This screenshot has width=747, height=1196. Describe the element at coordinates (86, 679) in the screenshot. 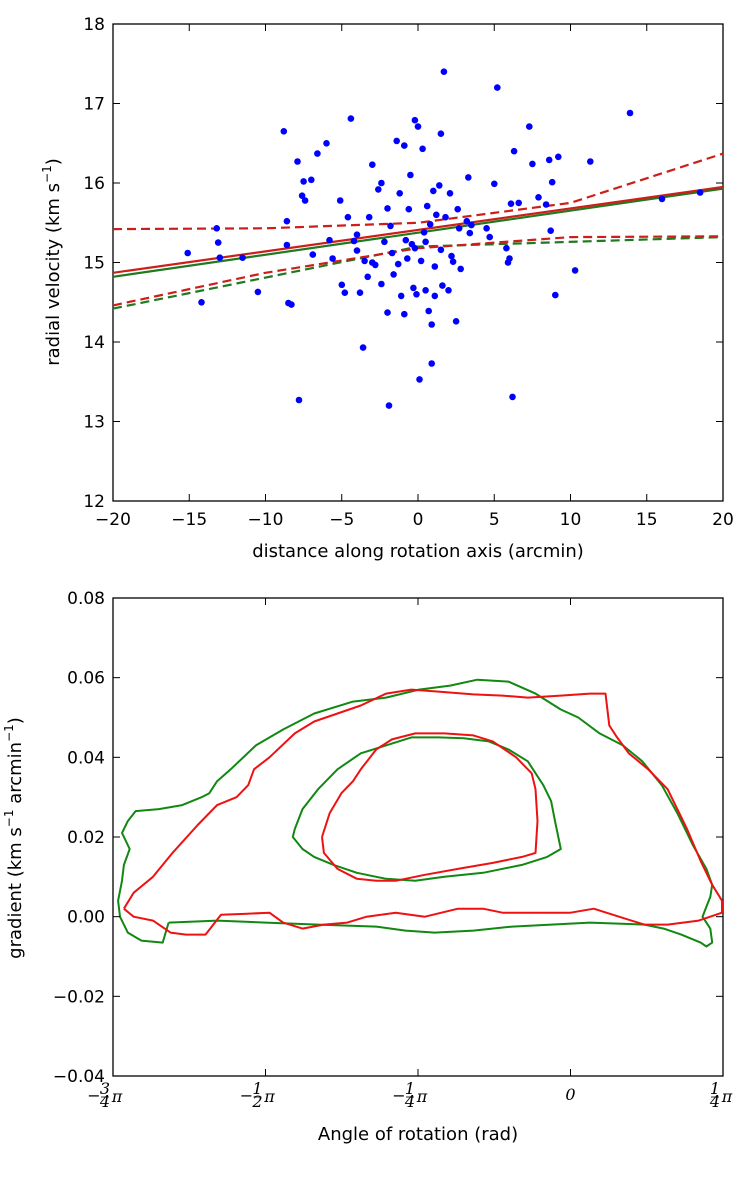

I see `y-tick-label: 0.06` at that location.